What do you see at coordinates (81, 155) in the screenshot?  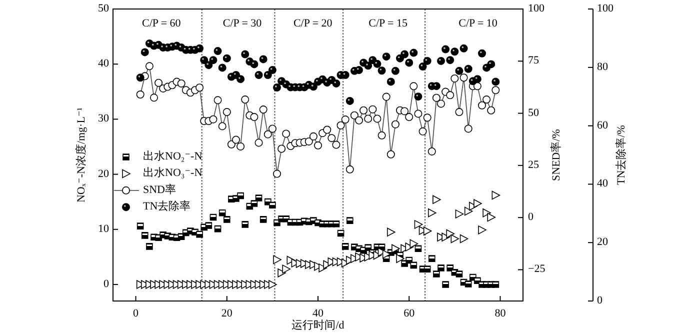 I see `y-axis-title: NOₓ⁻-N浓度/mg·L⁻¹` at bounding box center [81, 155].